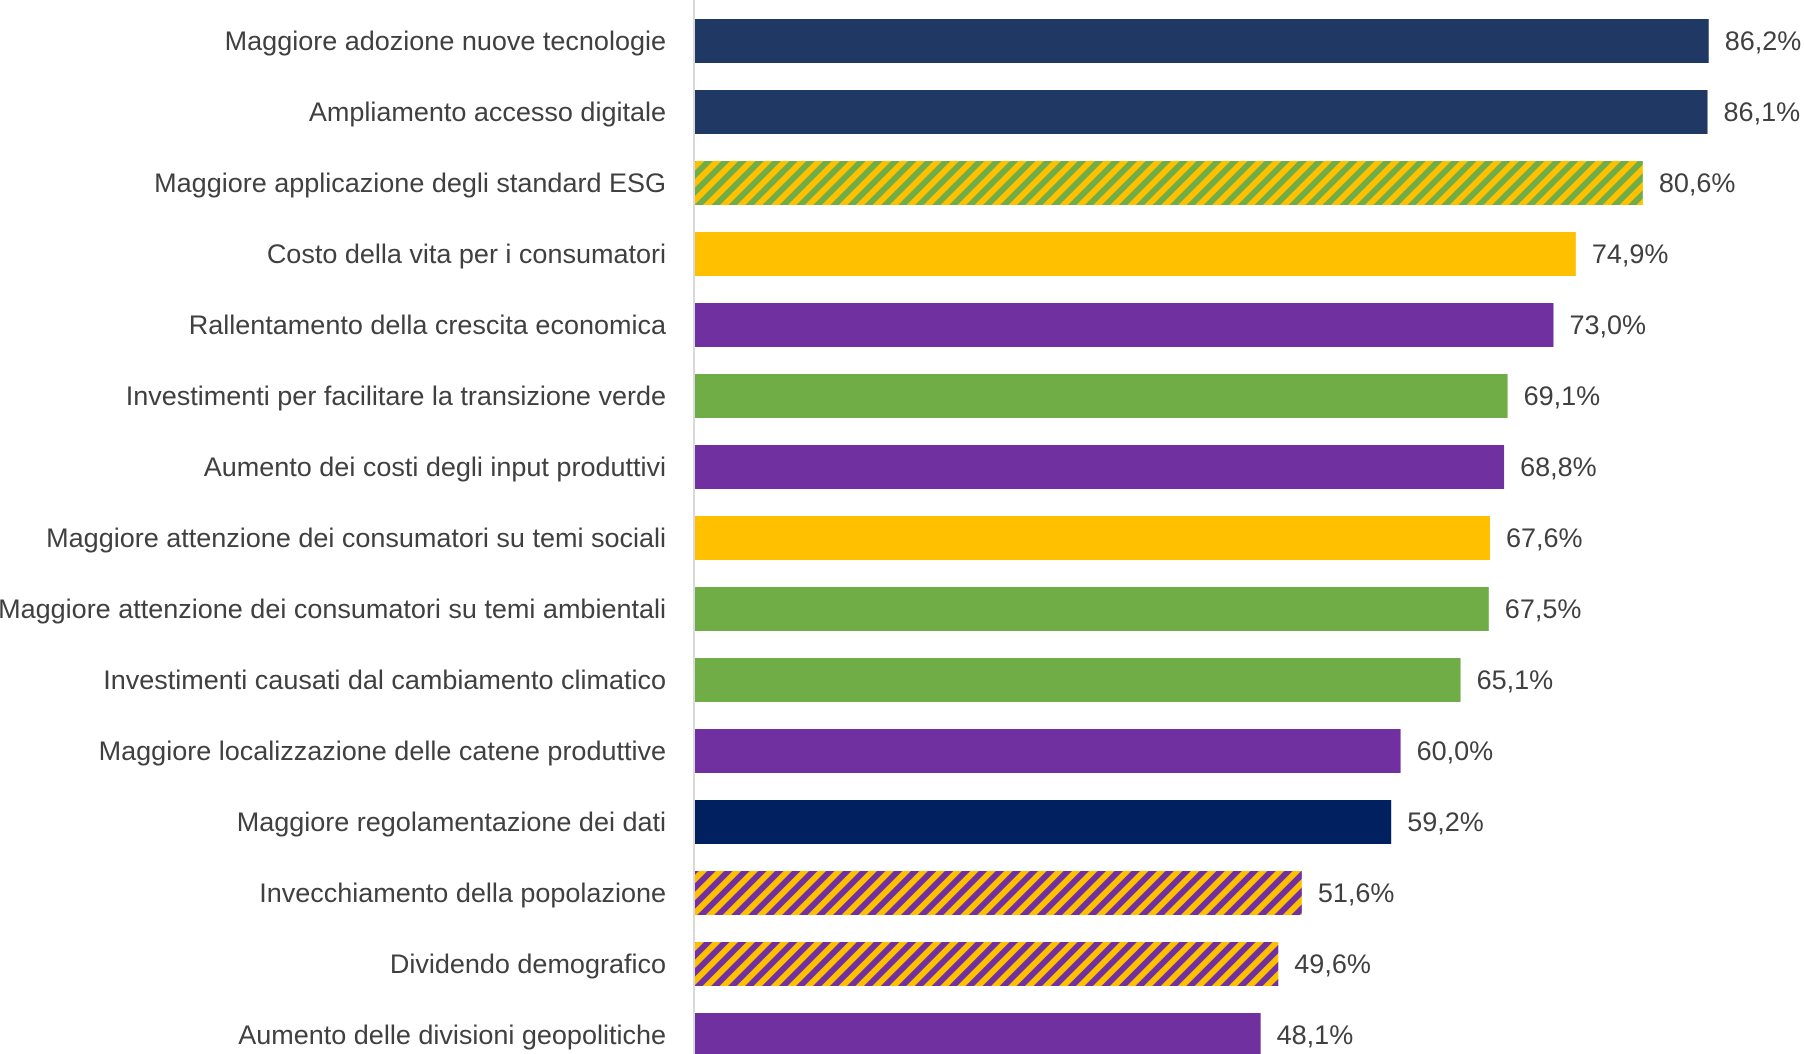  I want to click on data-label: 60,0%, so click(1455, 751).